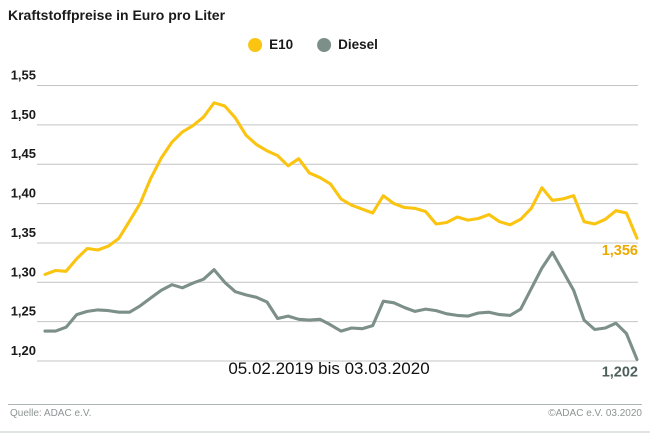  I want to click on e10-swatch-icon, so click(255, 44).